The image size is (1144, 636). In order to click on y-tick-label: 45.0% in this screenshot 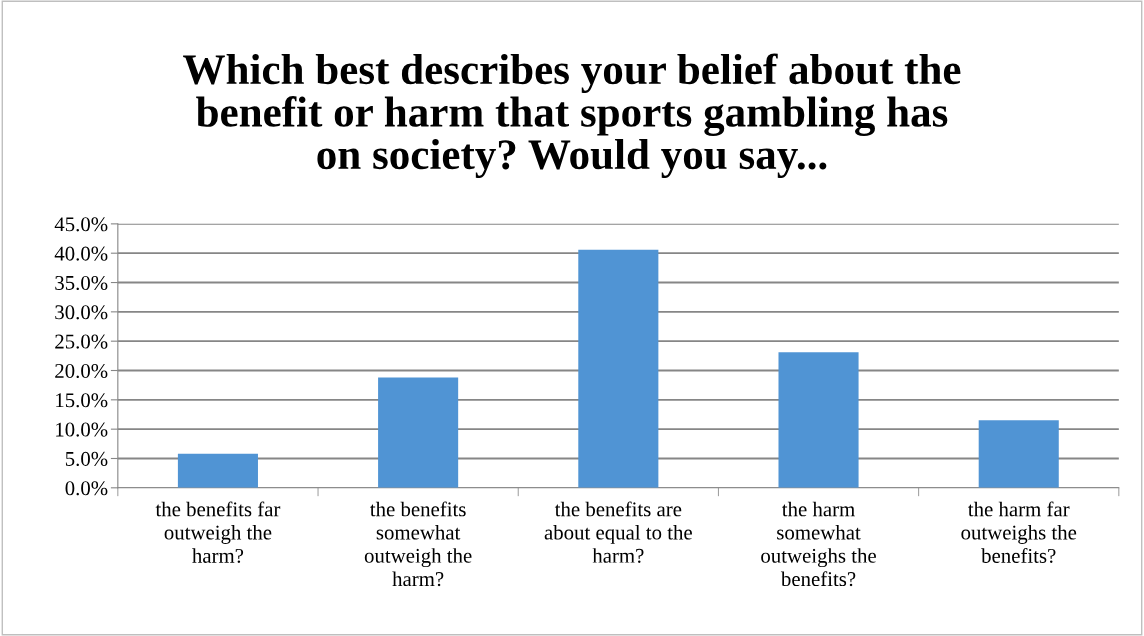, I will do `click(81, 224)`.